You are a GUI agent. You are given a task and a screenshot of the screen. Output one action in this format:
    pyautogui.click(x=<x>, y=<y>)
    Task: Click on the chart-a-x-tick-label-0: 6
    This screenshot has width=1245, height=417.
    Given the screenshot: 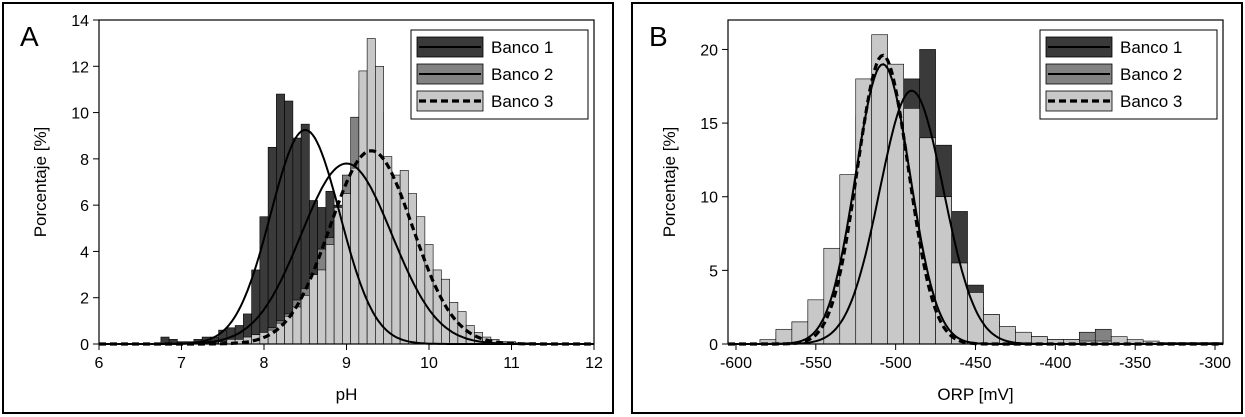 What is the action you would take?
    pyautogui.click(x=99, y=363)
    